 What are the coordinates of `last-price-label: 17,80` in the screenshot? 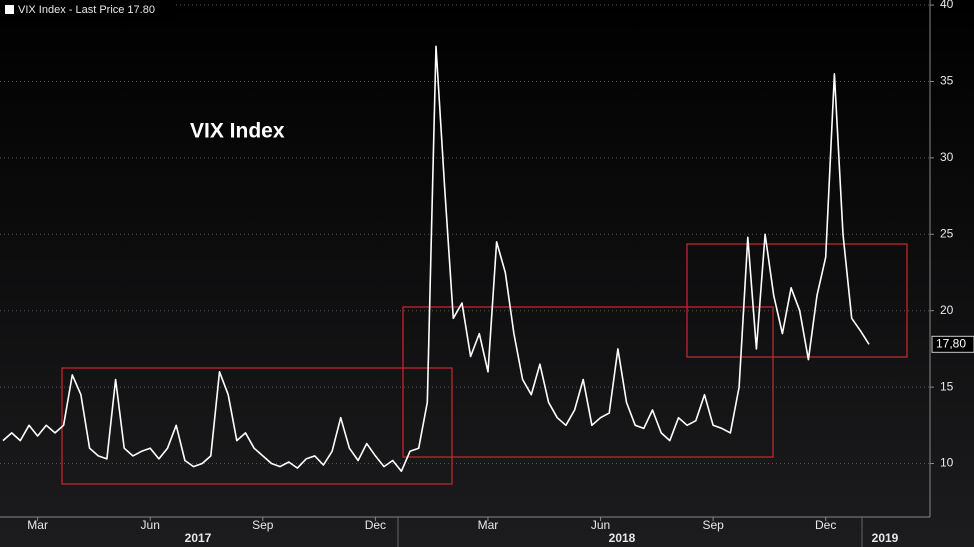 It's located at (951, 343).